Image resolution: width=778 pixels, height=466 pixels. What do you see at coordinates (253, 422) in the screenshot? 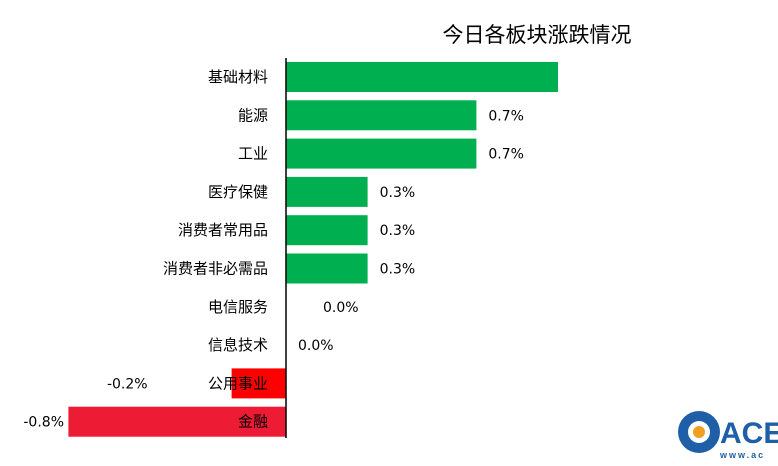
I see `category-label: 金融` at bounding box center [253, 422].